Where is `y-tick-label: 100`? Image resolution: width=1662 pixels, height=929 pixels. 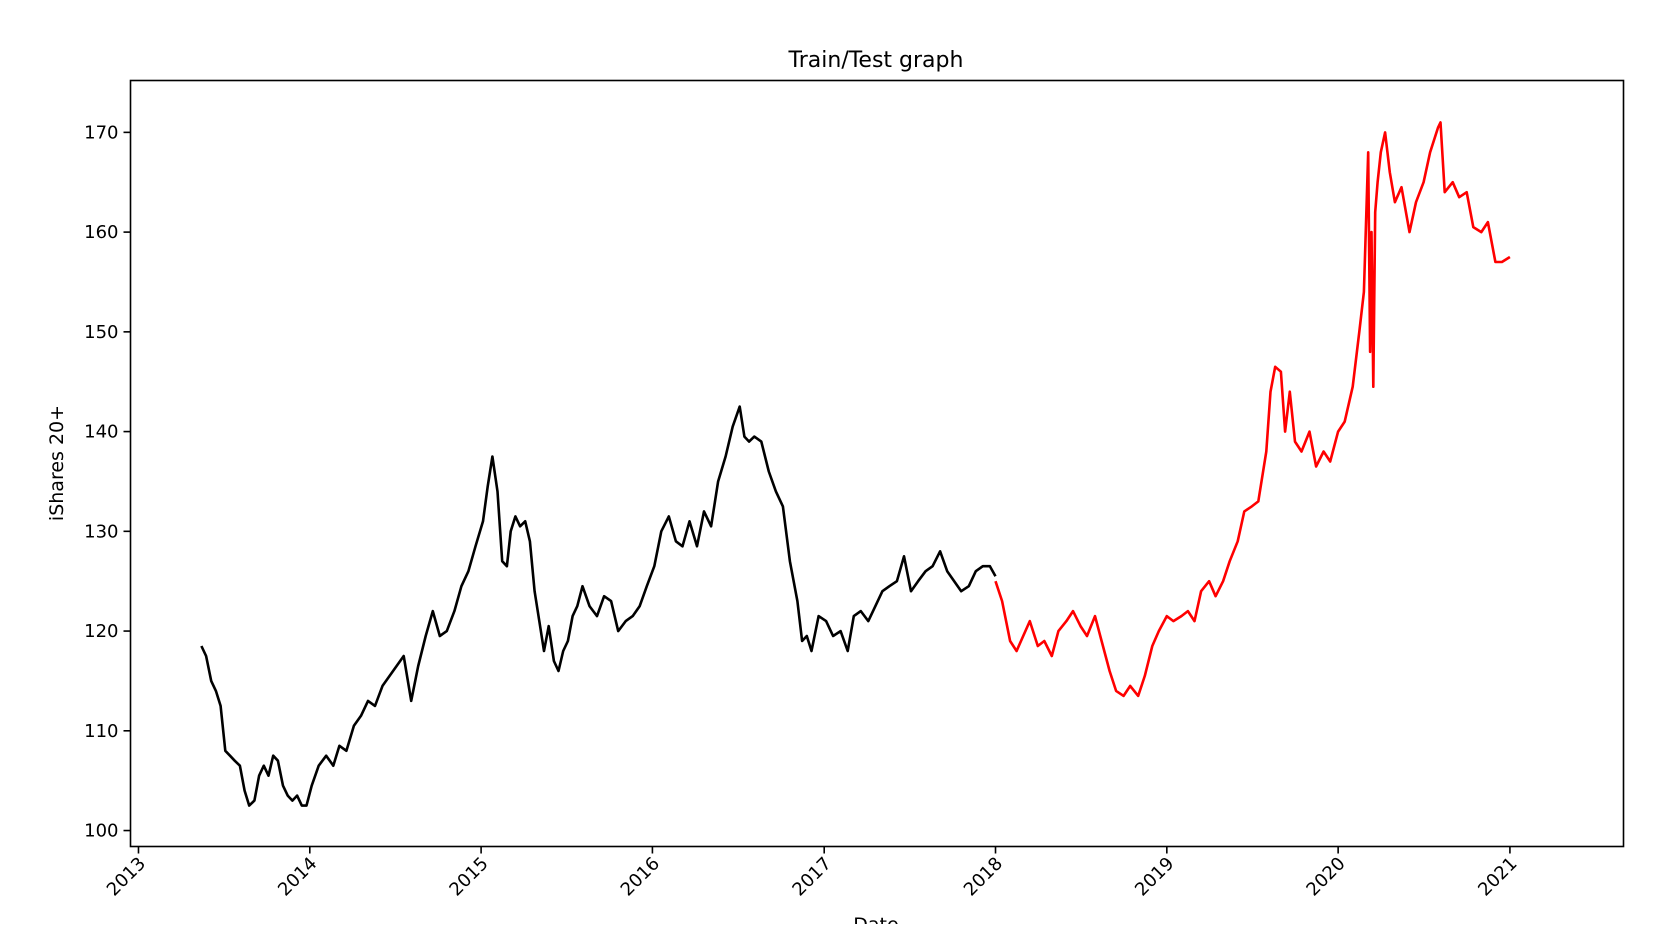
y-tick-label: 100 is located at coordinates (101, 831).